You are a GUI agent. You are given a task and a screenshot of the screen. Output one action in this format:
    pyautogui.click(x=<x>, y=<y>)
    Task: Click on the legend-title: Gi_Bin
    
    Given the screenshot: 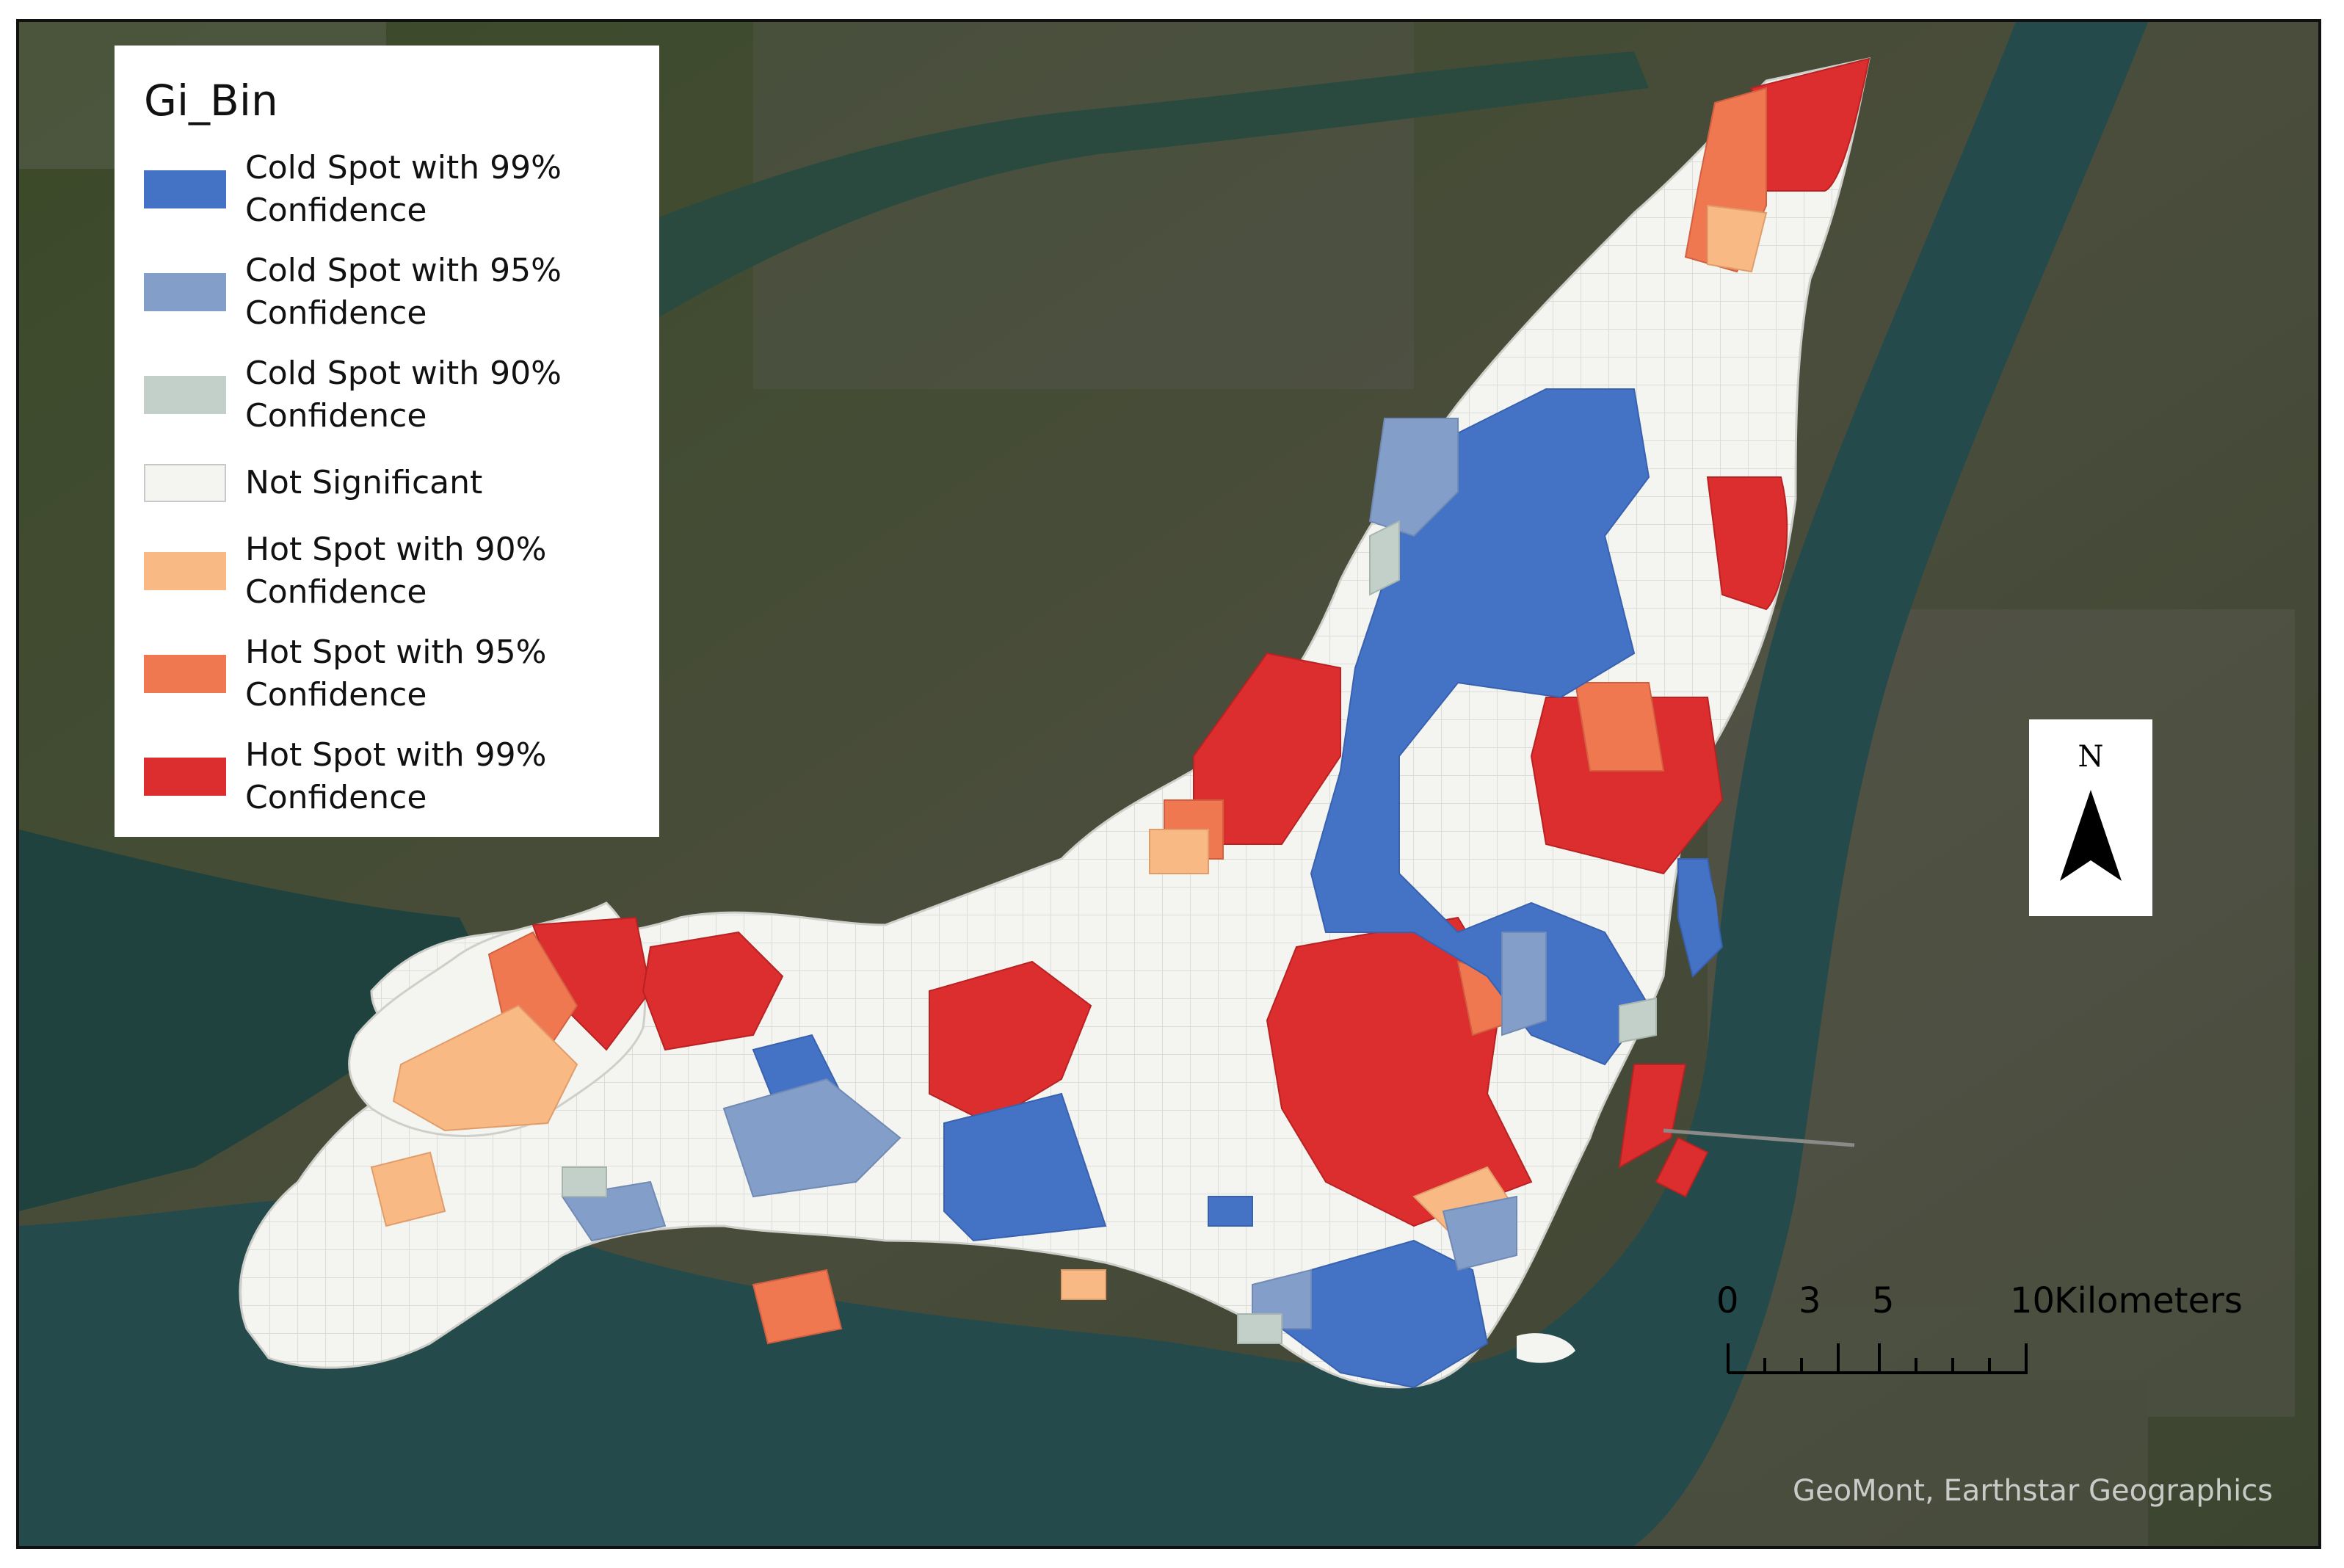 What is the action you would take?
    pyautogui.click(x=211, y=101)
    